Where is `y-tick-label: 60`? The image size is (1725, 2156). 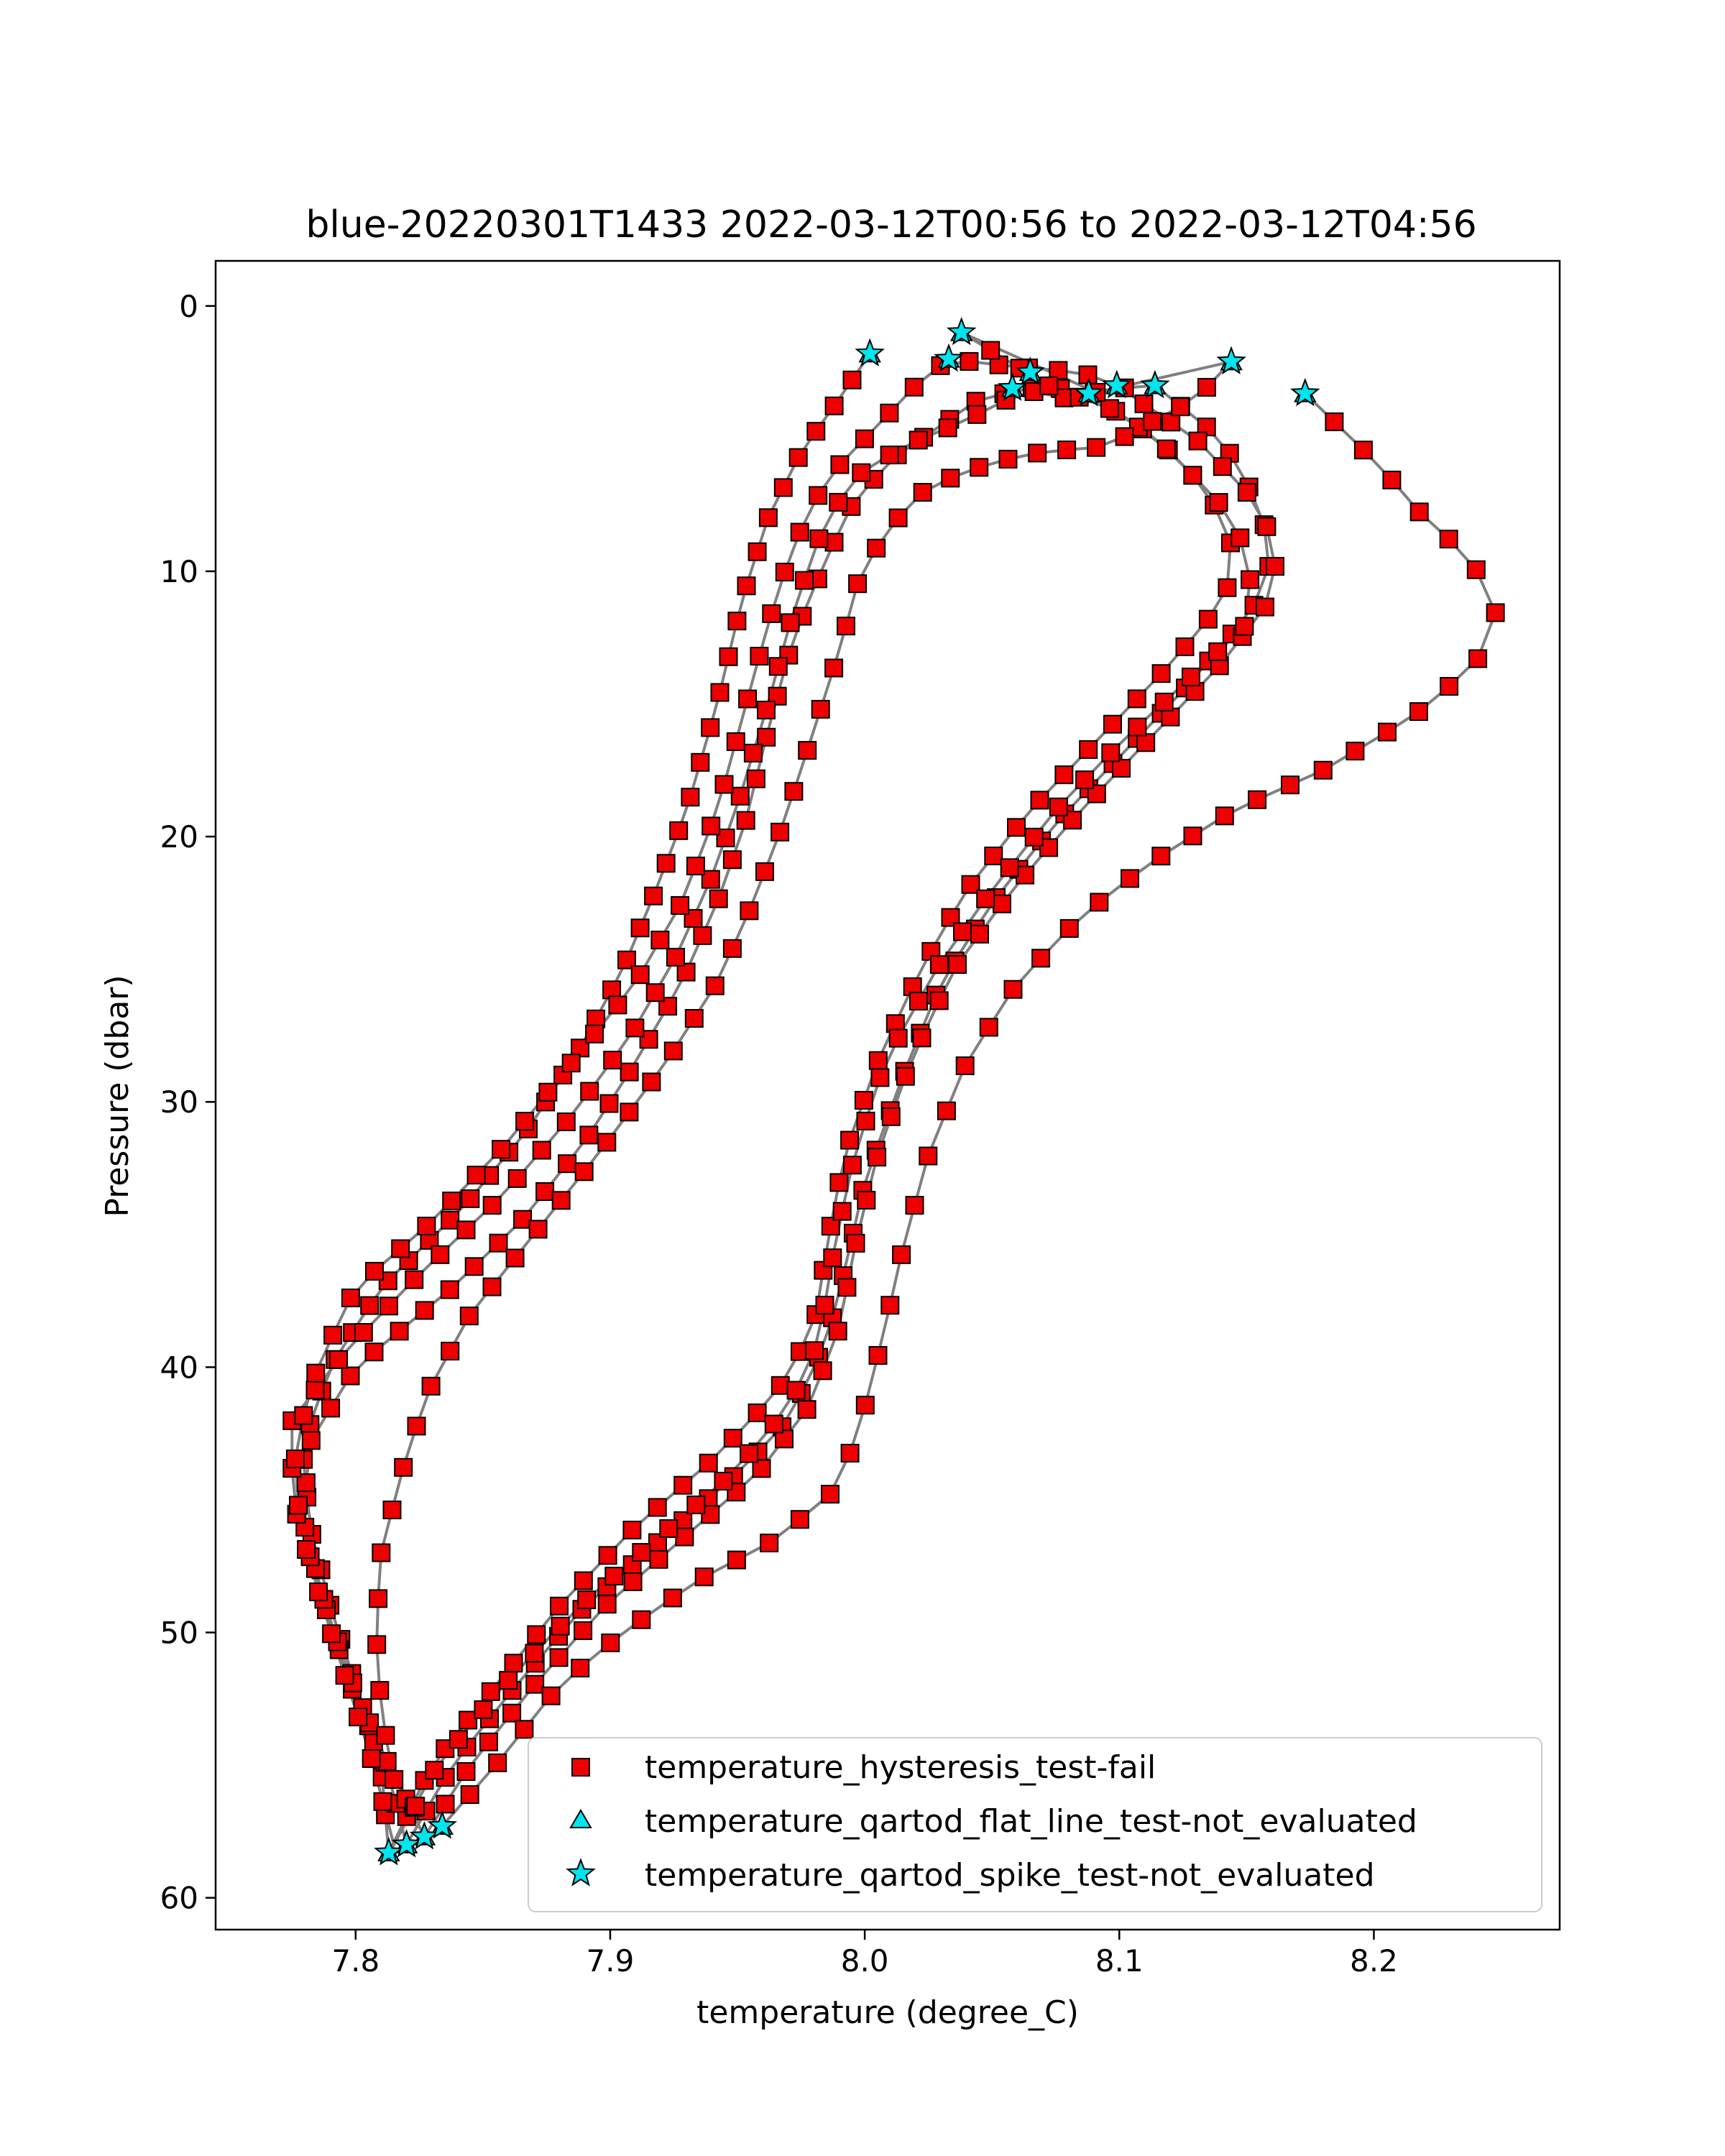 y-tick-label: 60 is located at coordinates (179, 1898).